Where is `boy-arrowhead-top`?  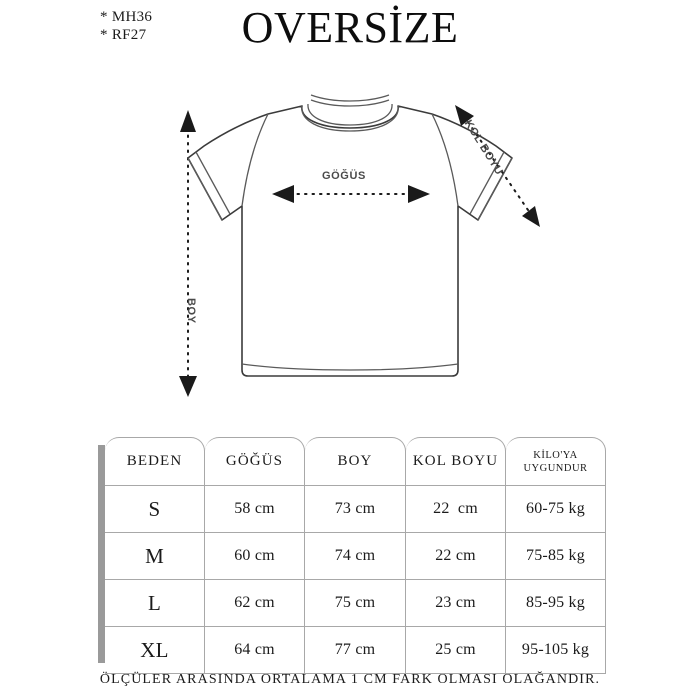 boy-arrowhead-top is located at coordinates (188, 121).